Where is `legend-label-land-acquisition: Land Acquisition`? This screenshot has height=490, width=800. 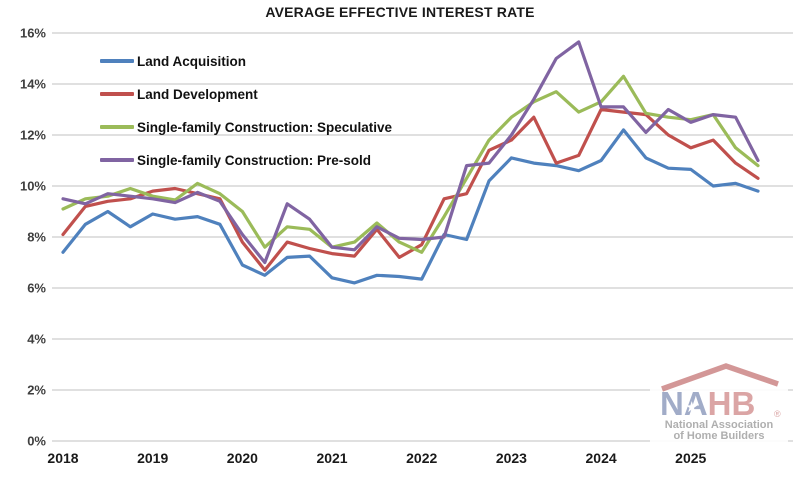 legend-label-land-acquisition: Land Acquisition is located at coordinates (191, 61).